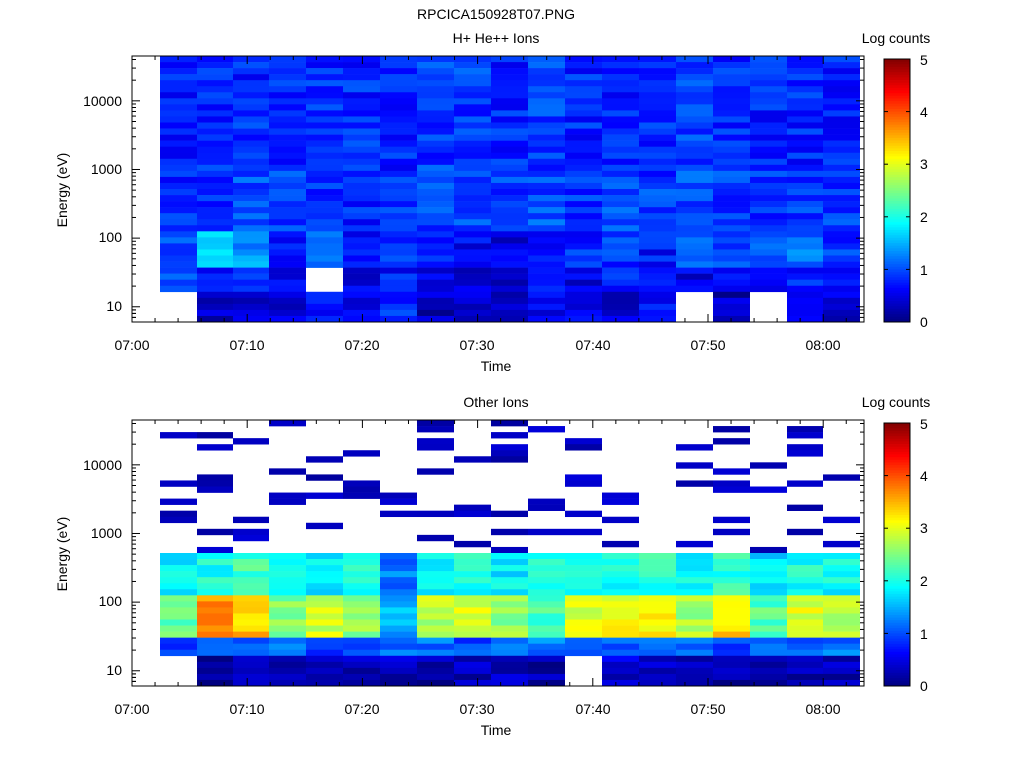  Describe the element at coordinates (924, 476) in the screenshot. I see `colorbar-tick-label: 4` at that location.